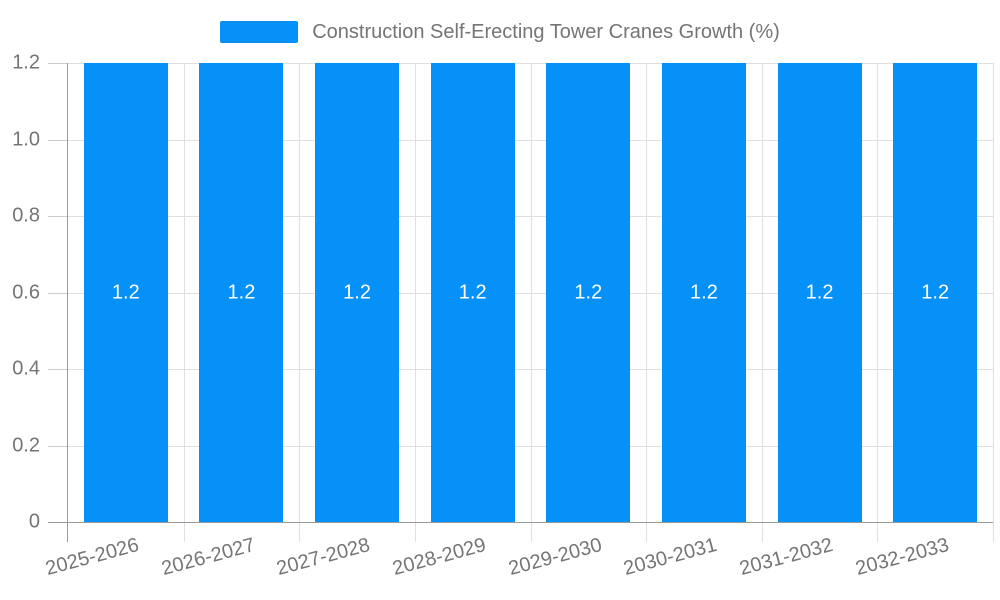 The width and height of the screenshot is (1000, 600). I want to click on y-tick-label: 0.2, so click(26, 445).